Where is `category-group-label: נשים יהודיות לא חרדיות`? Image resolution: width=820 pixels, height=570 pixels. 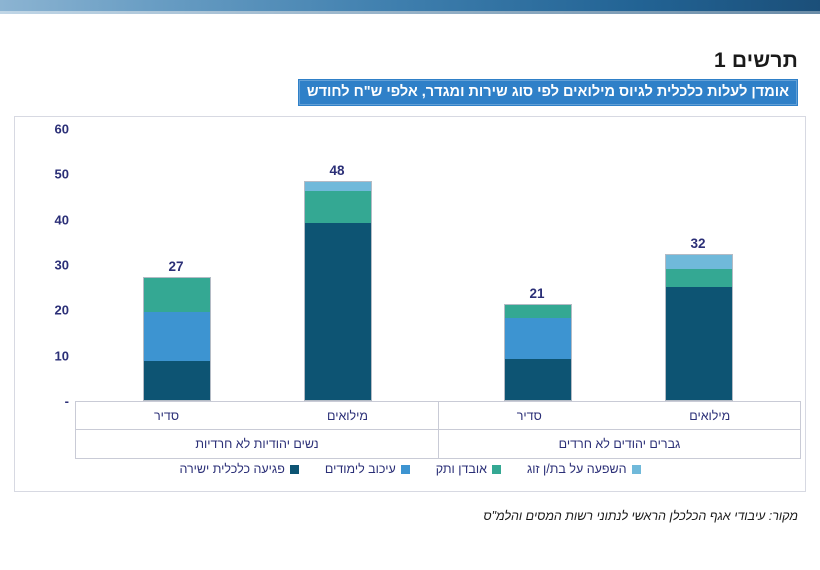
category-group-label: נשים יהודיות לא חרדיות is located at coordinates (257, 444).